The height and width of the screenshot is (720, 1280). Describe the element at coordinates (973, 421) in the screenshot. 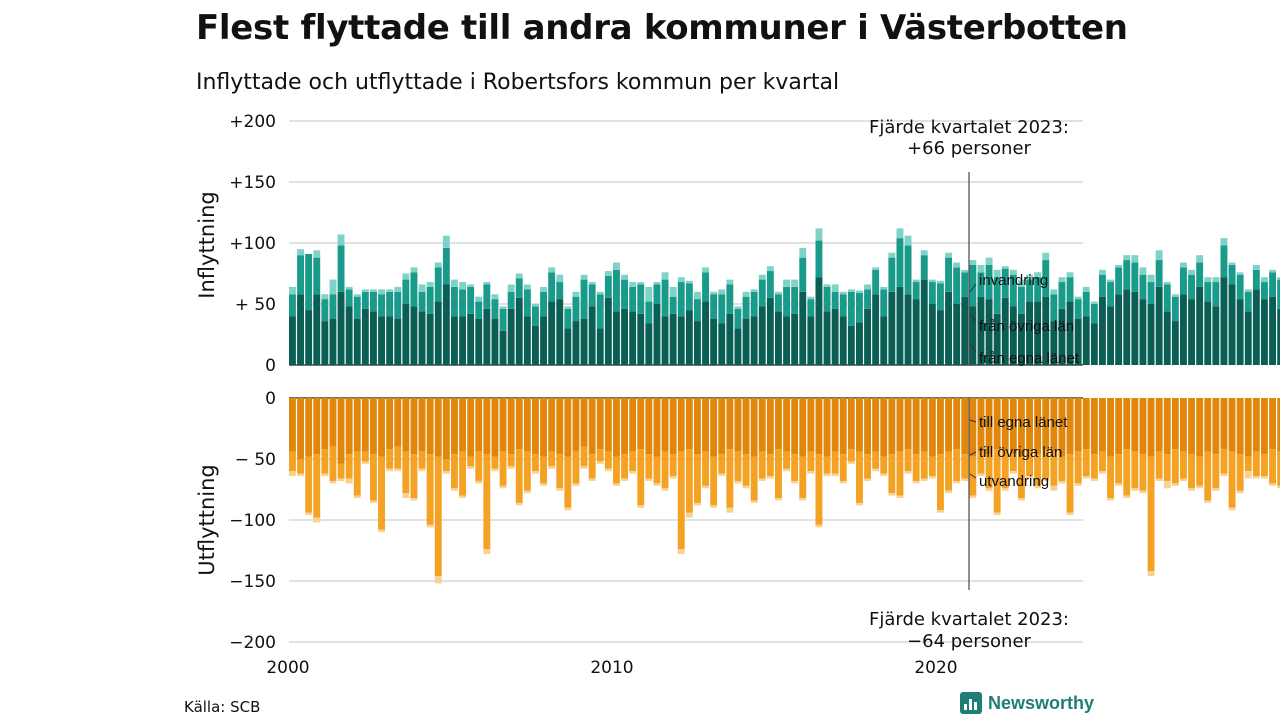

I see `leader-egna-ut` at that location.